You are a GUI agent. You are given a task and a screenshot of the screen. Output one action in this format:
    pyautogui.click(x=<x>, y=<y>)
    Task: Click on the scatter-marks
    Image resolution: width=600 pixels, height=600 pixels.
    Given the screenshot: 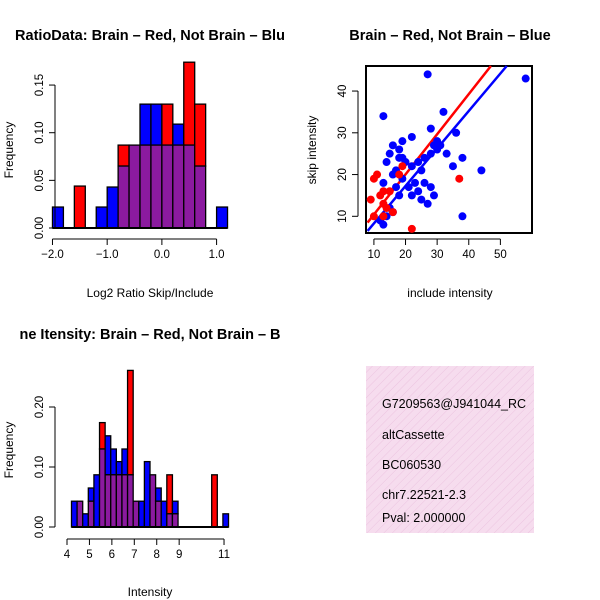 What is the action you would take?
    pyautogui.click(x=448, y=149)
    